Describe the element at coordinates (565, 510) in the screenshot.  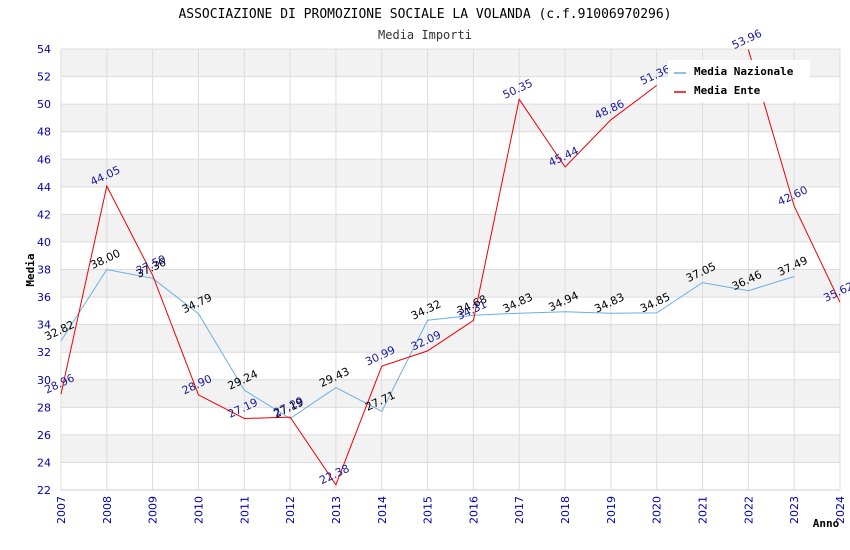
I see `x-tick-label: 2018` at that location.